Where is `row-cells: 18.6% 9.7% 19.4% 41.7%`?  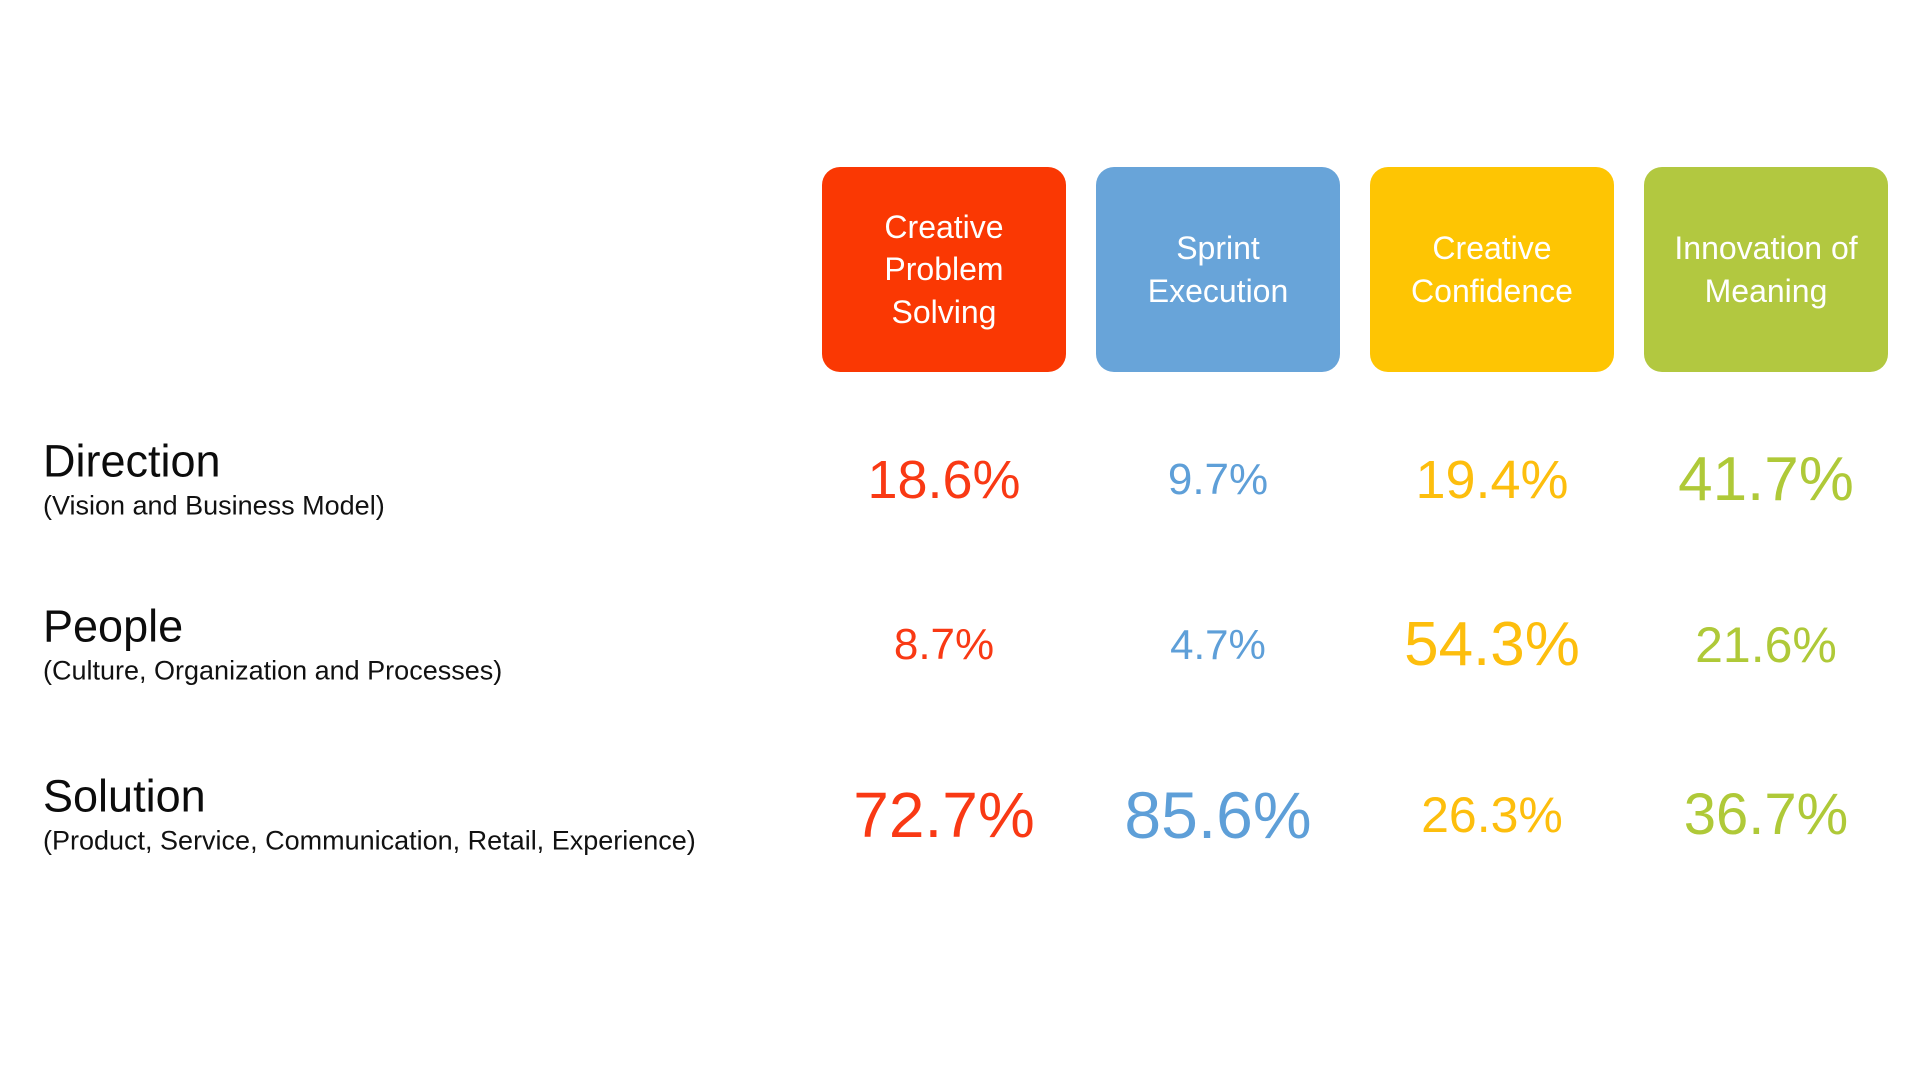 row-cells: 18.6% 9.7% 19.4% 41.7% is located at coordinates (1355, 480).